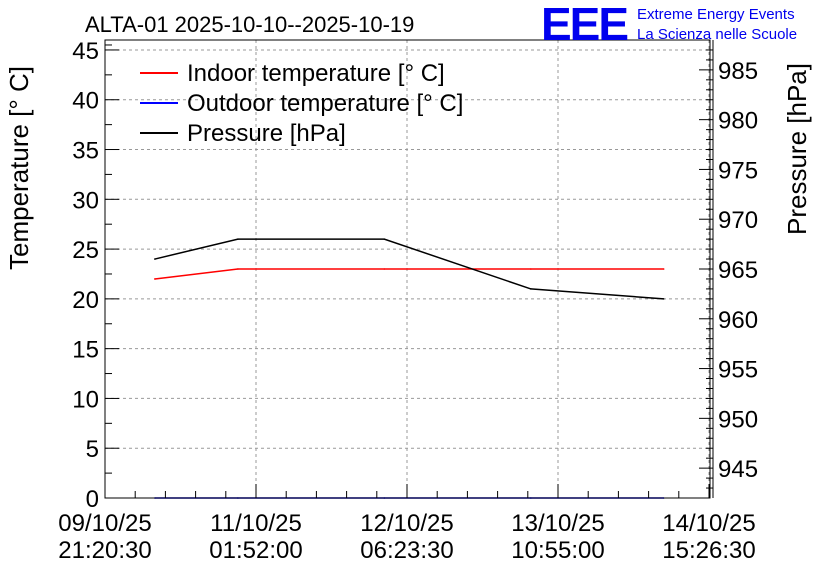  I want to click on legend-label: Pressure [hPa], so click(266, 133).